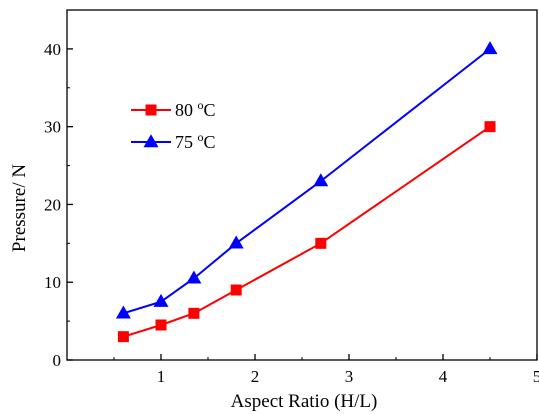  What do you see at coordinates (161, 376) in the screenshot?
I see `x-tick-label: 1` at bounding box center [161, 376].